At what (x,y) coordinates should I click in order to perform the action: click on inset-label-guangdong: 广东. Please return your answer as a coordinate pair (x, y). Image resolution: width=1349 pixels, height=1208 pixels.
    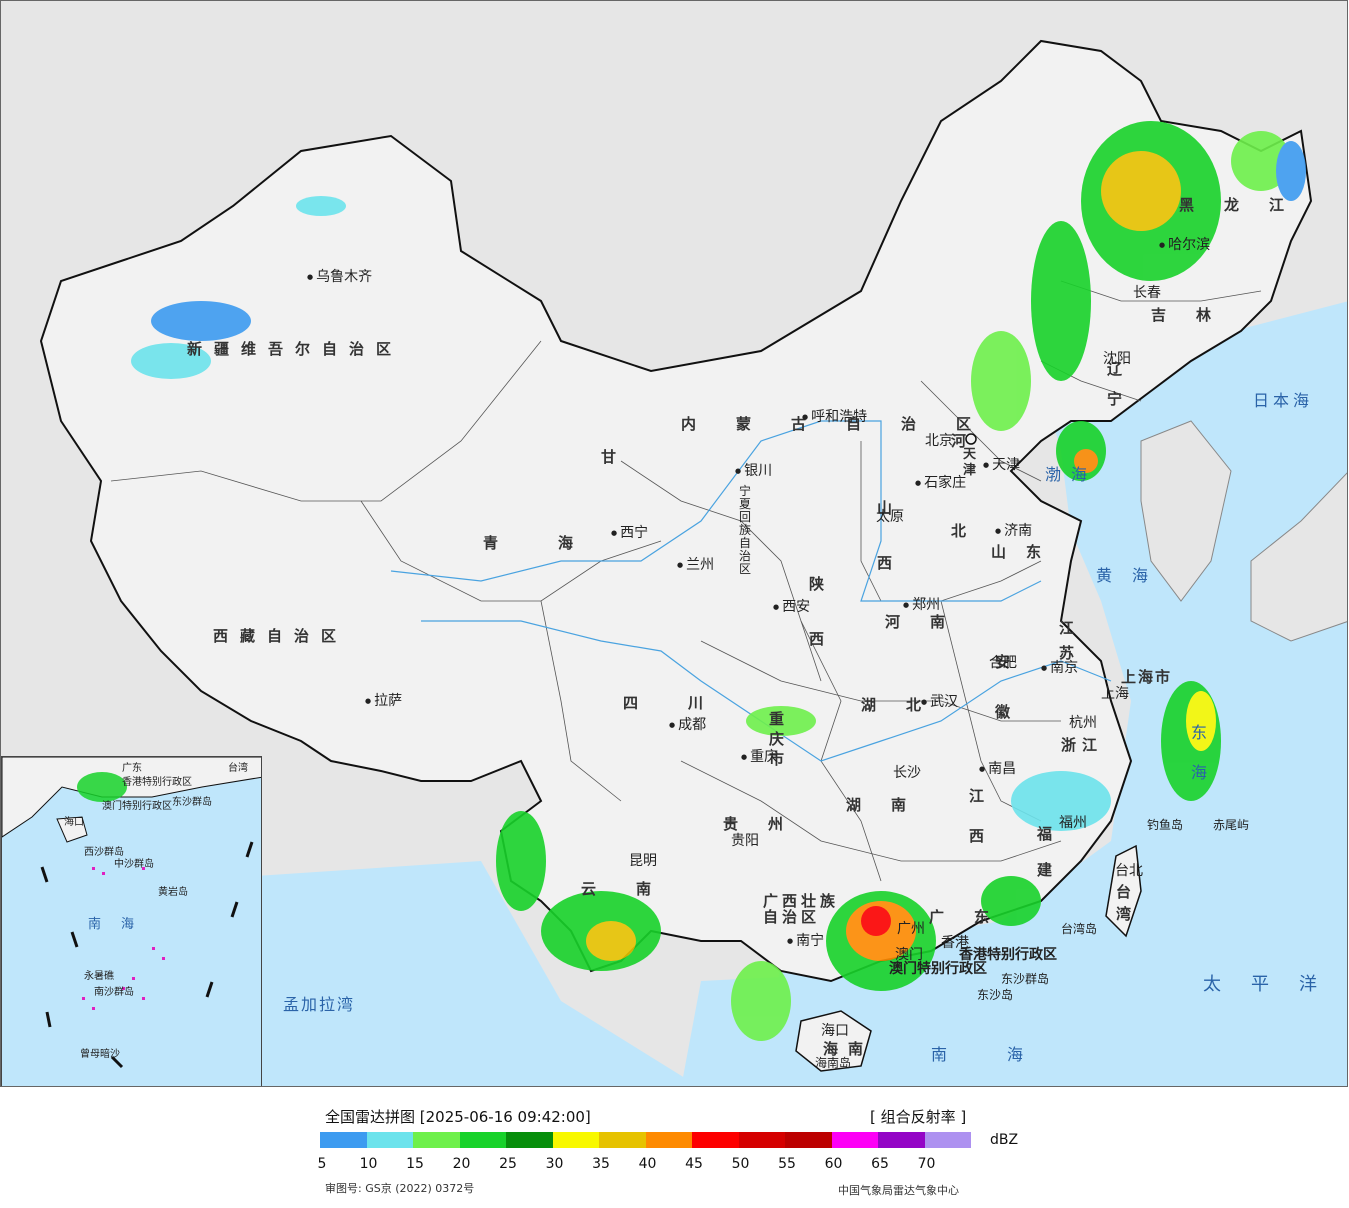
    Looking at the image, I should click on (132, 768).